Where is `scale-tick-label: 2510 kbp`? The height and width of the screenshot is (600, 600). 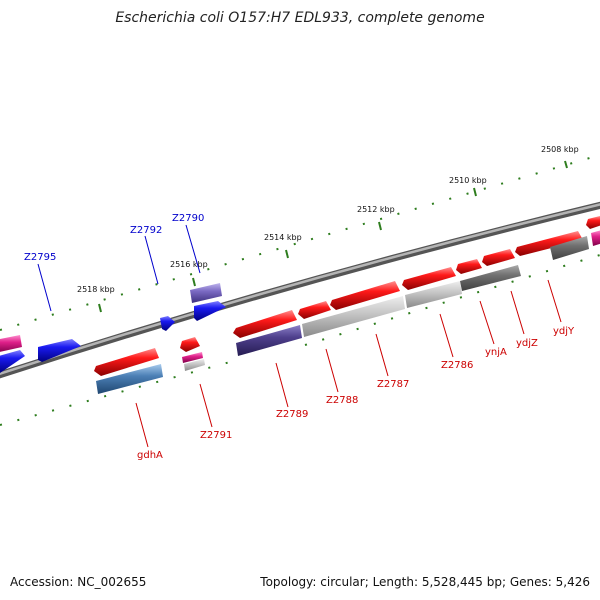
scale-tick-label: 2510 kbp is located at coordinates (468, 180).